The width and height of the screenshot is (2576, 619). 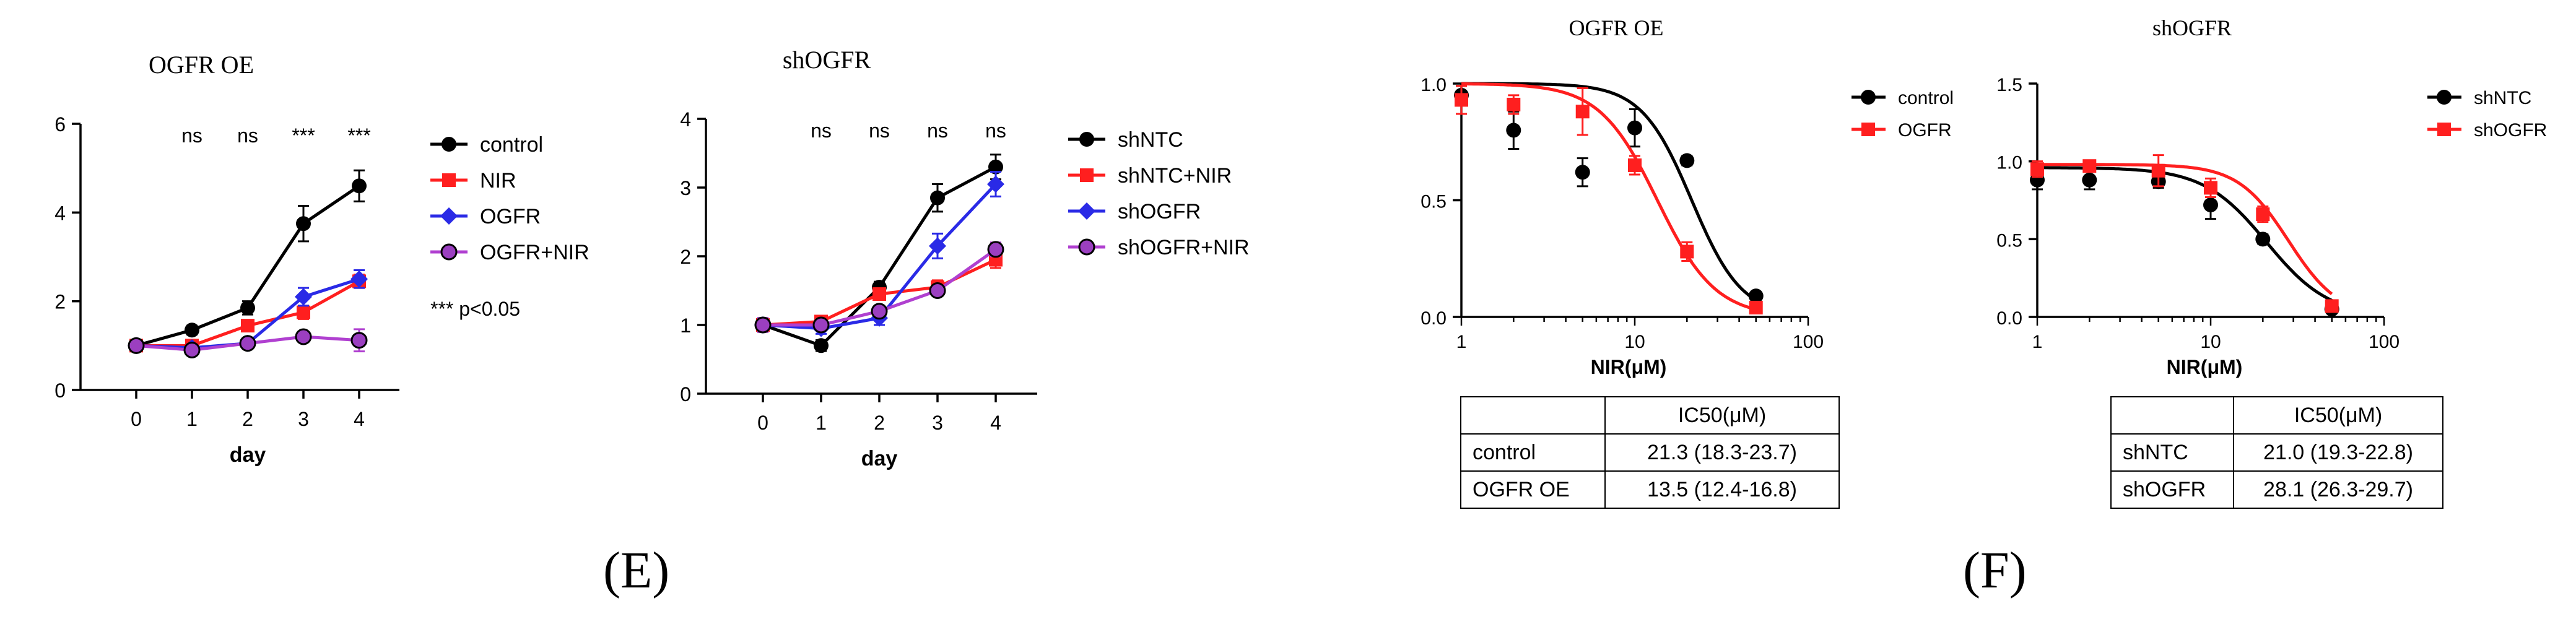 I want to click on x-tick-label: 10, so click(x=1634, y=342).